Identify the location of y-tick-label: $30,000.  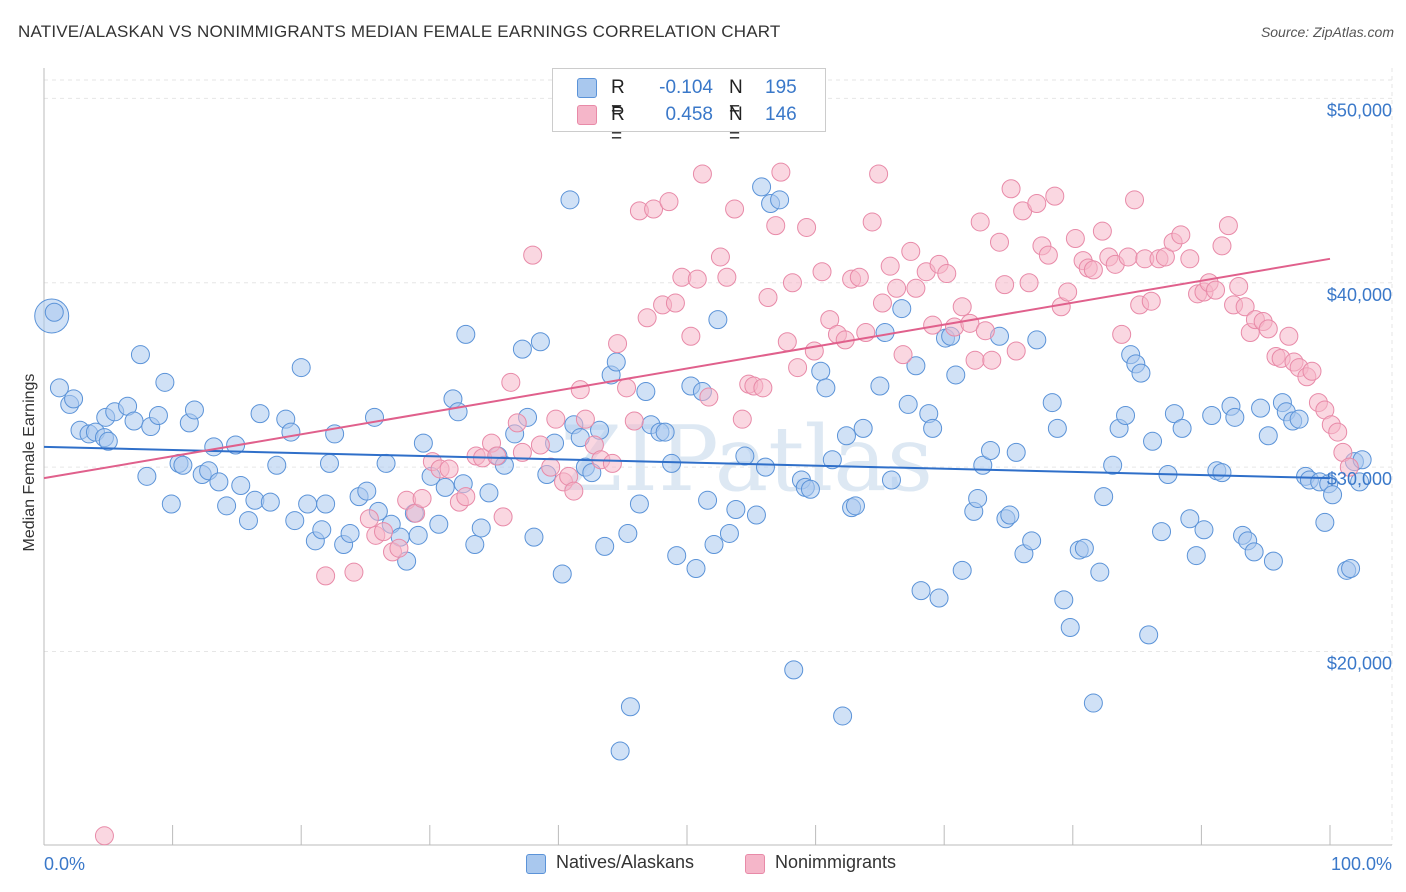
(1359, 479).